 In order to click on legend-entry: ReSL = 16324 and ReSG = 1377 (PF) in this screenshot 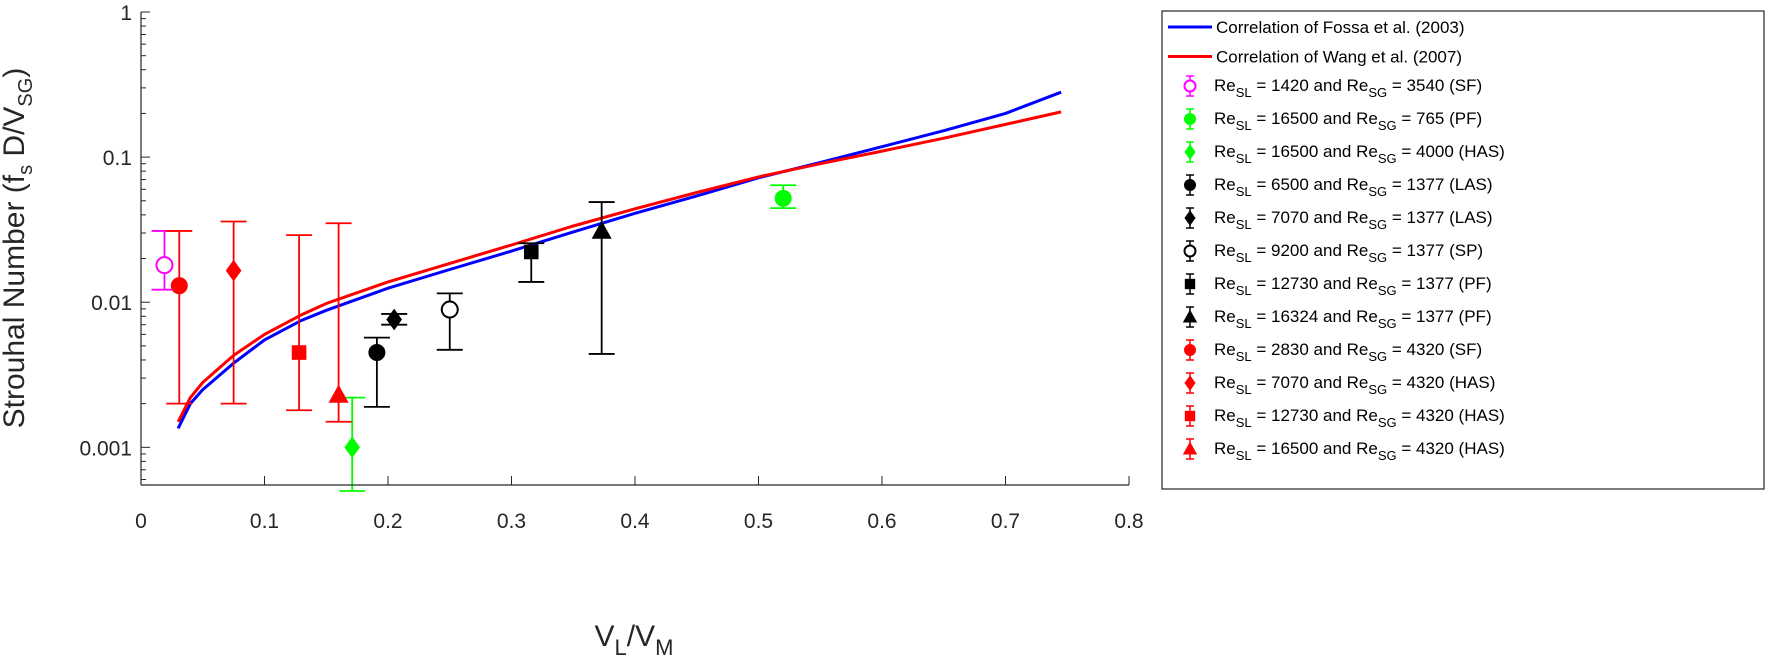, I will do `click(1337, 318)`.